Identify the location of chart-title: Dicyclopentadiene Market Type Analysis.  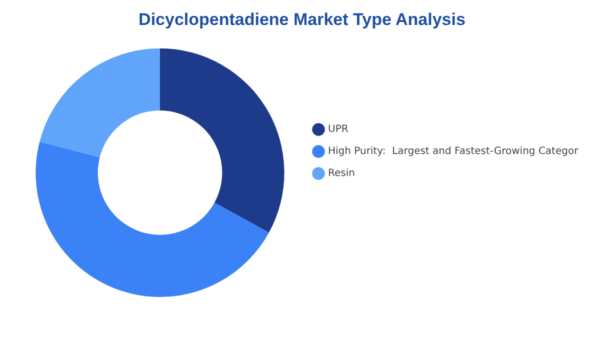
(302, 19).